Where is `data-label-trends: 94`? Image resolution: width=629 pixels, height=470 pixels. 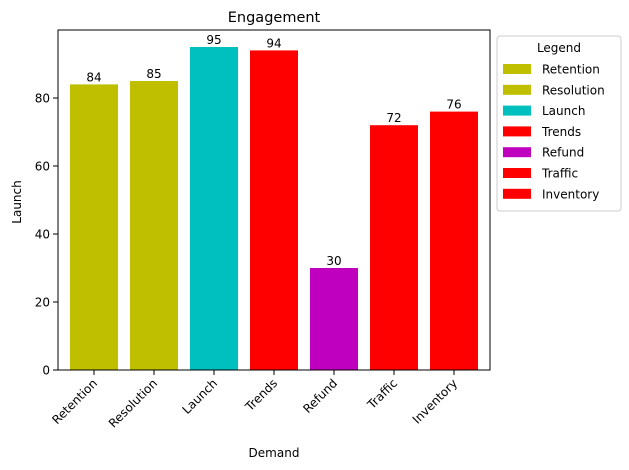
data-label-trends: 94 is located at coordinates (273, 43).